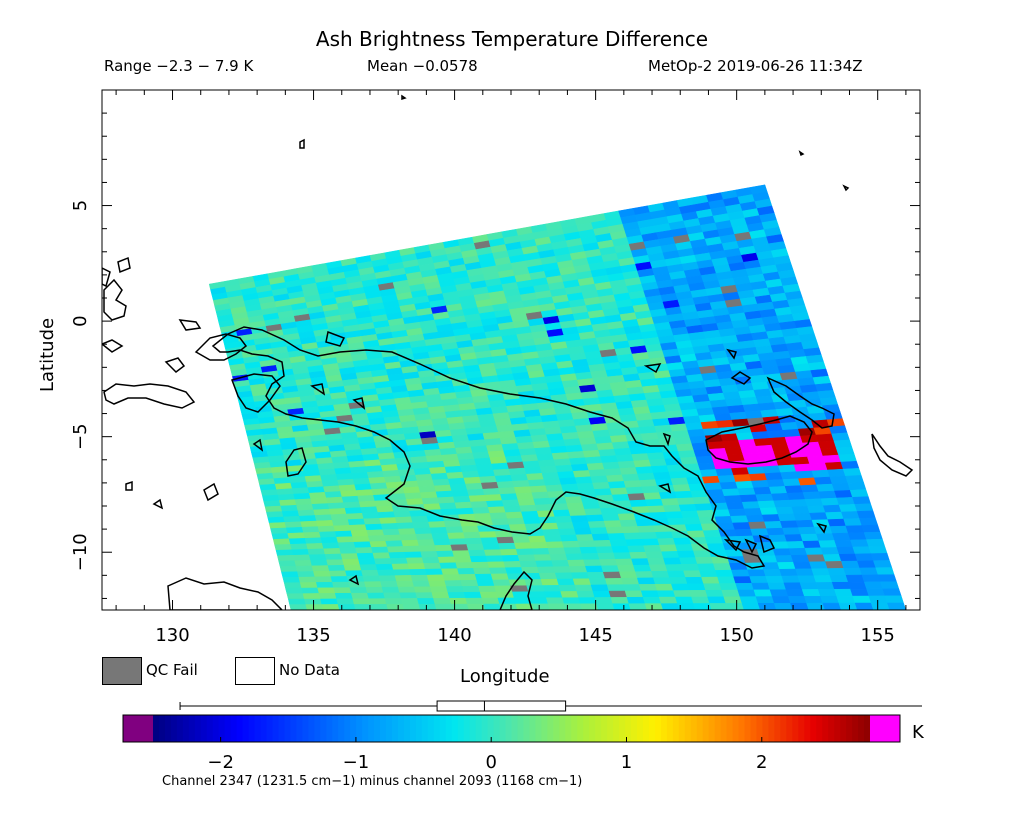 The image size is (1024, 813). What do you see at coordinates (800, 402) in the screenshot?
I see `coastline-new-ireland` at bounding box center [800, 402].